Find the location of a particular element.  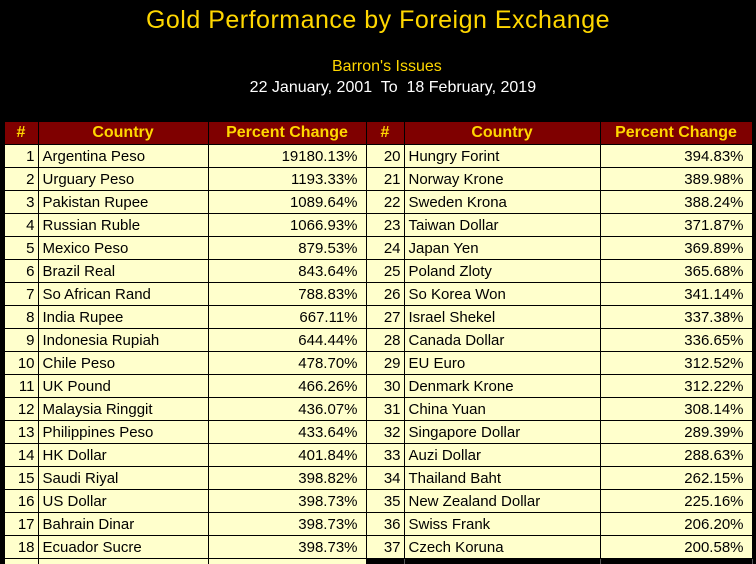

rank-cell: 34 is located at coordinates (385, 478).